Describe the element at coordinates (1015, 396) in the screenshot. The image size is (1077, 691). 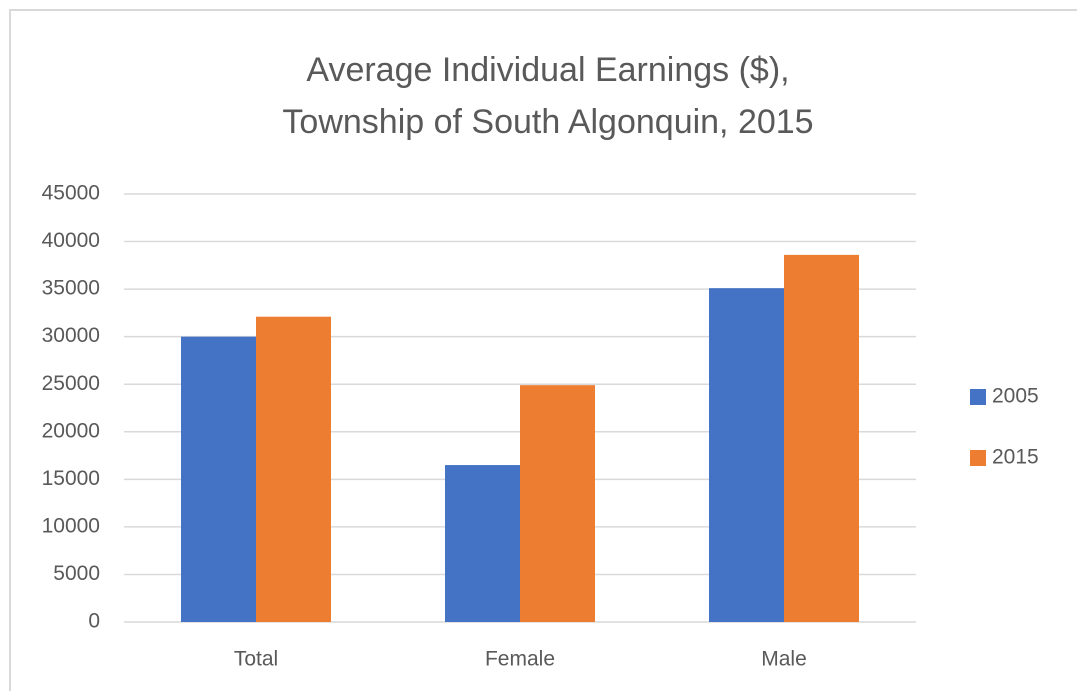
I see `legend-label: 2005` at that location.